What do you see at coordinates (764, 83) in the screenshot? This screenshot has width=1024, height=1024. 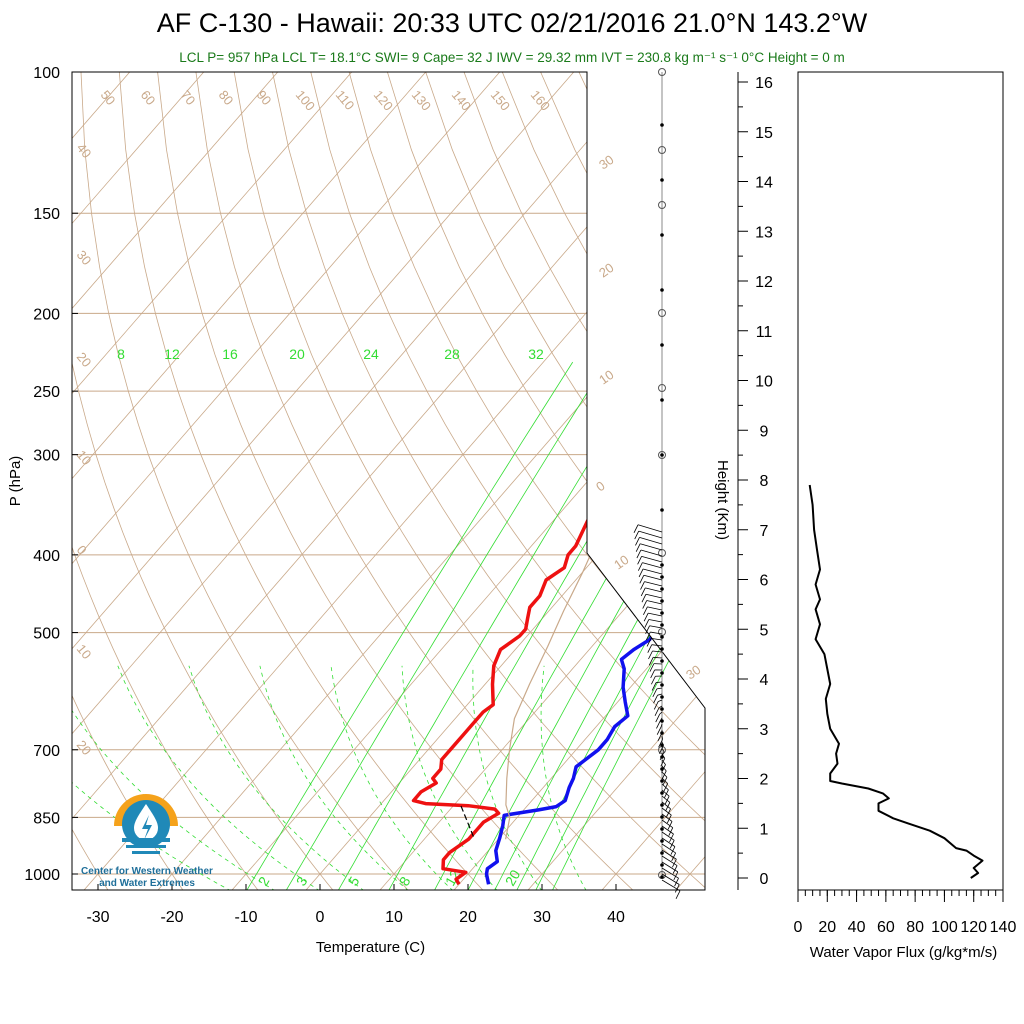 I see `height-tick-label: 16` at bounding box center [764, 83].